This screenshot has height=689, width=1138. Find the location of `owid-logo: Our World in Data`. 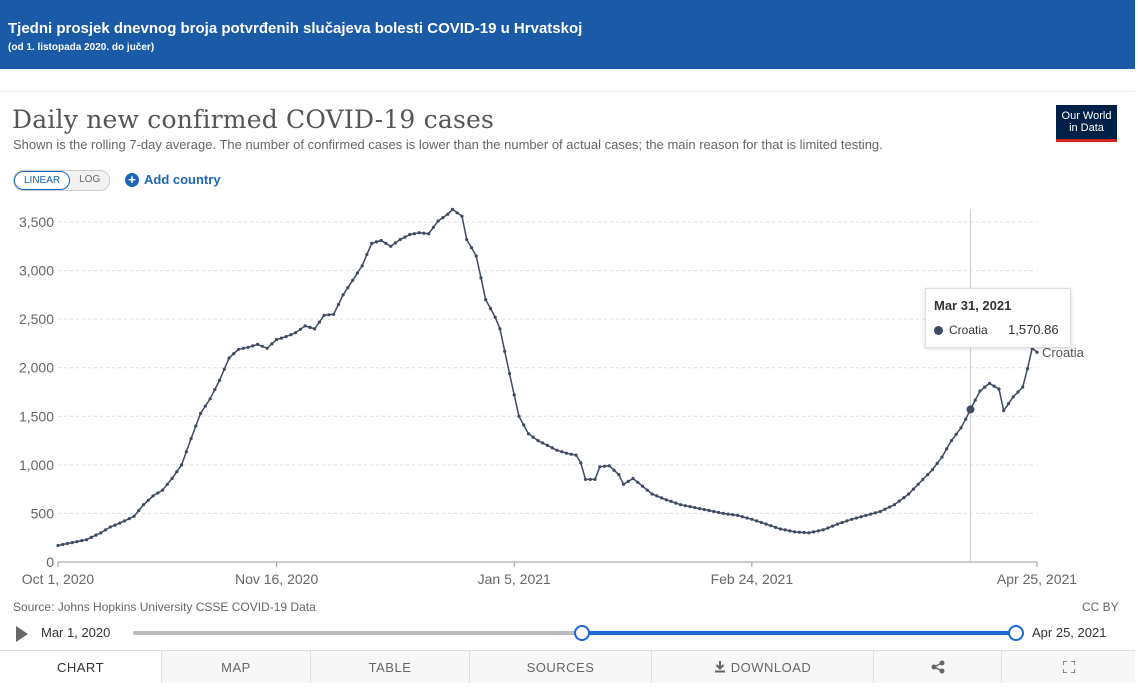

owid-logo: Our World in Data is located at coordinates (1086, 123).